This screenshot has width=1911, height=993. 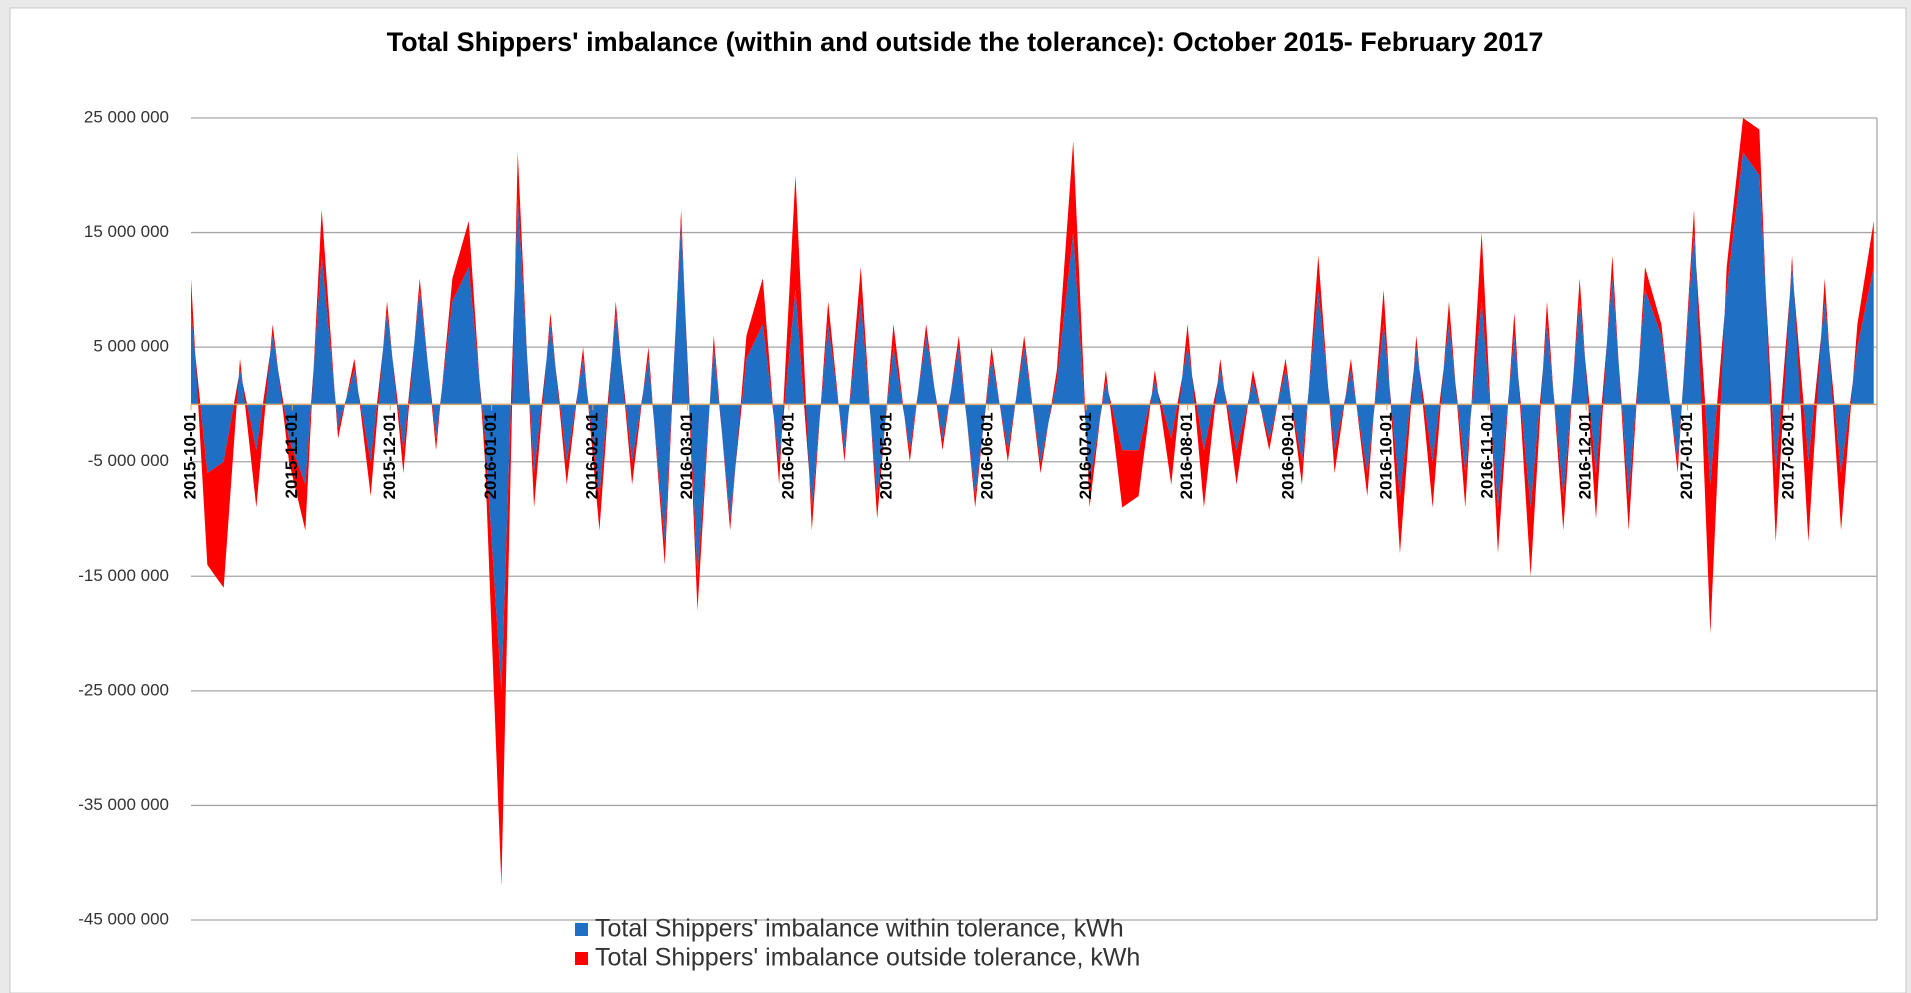 What do you see at coordinates (123, 575) in the screenshot?
I see `y-tick-label: -15 000 000` at bounding box center [123, 575].